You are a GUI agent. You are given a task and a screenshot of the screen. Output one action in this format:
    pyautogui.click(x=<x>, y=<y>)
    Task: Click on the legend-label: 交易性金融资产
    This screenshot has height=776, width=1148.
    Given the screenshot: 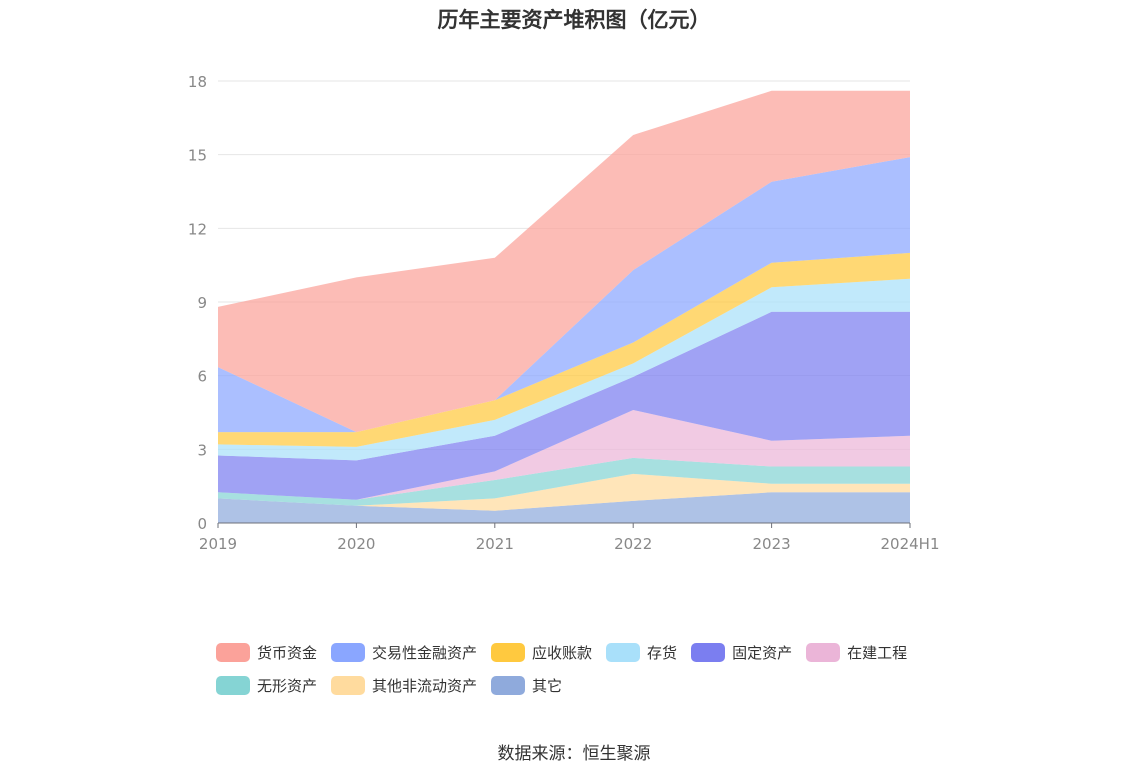 What is the action you would take?
    pyautogui.click(x=425, y=652)
    